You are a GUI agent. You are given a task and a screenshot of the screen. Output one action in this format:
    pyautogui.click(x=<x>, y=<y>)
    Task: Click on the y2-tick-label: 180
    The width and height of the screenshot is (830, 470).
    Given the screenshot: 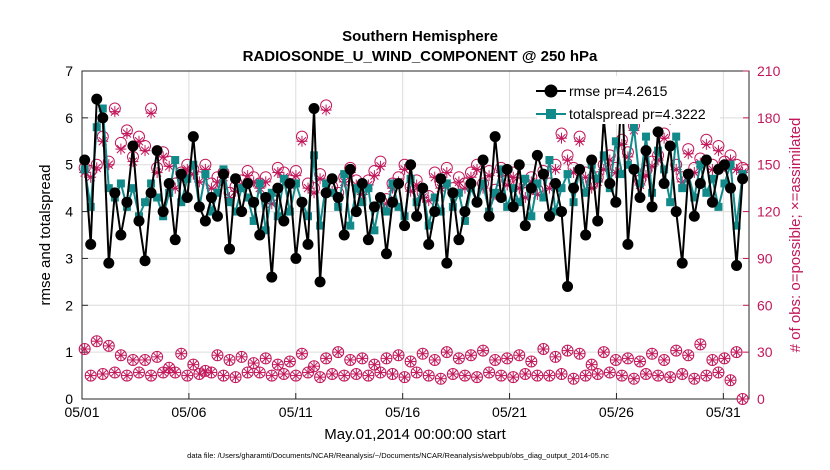 What is the action you would take?
    pyautogui.click(x=769, y=118)
    